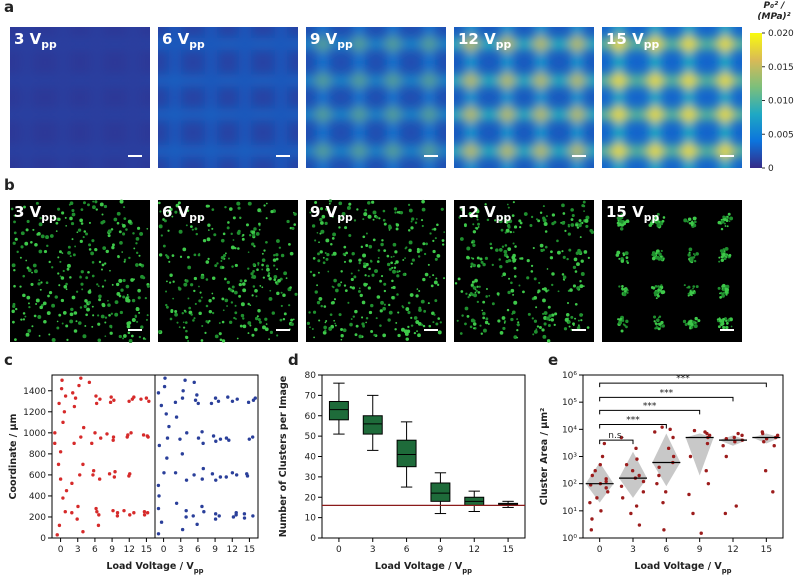 The width and height of the screenshot is (800, 586). I want to click on image-label: 15 Vpp, so click(632, 213).